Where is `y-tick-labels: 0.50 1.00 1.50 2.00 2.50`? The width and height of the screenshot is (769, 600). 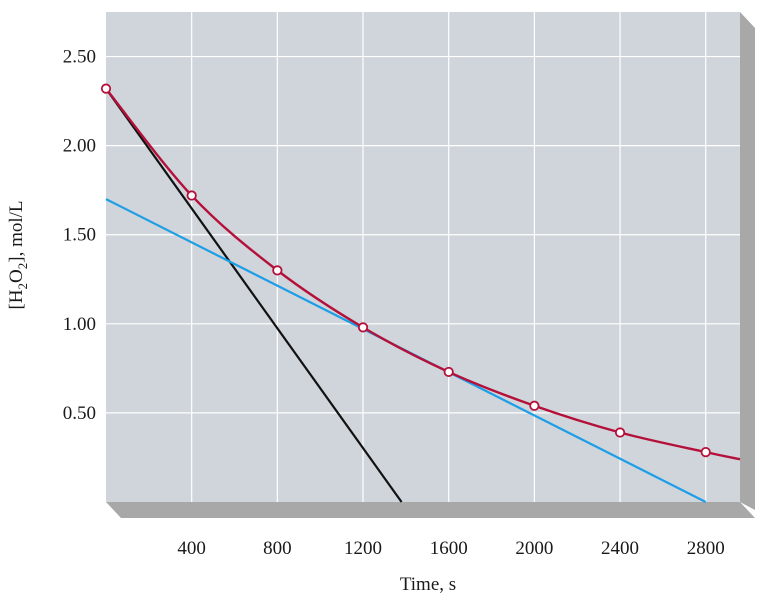
y-tick-labels: 0.50 1.00 1.50 2.00 2.50 is located at coordinates (79, 235).